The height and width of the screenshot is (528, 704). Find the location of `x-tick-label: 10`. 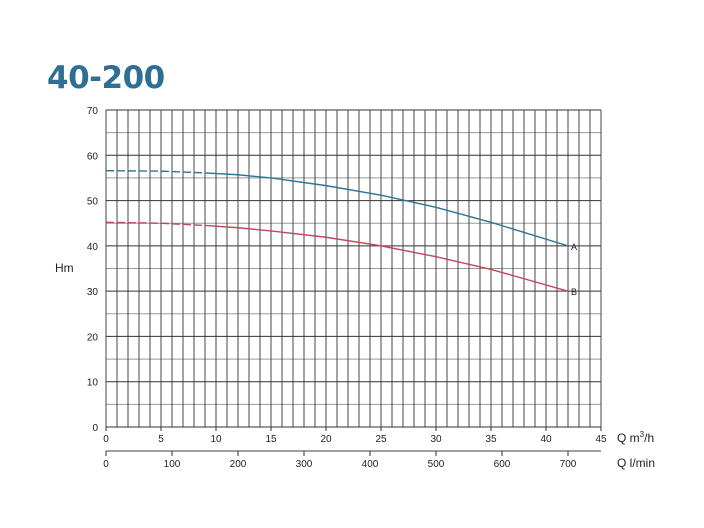

x-tick-label: 10 is located at coordinates (216, 439).